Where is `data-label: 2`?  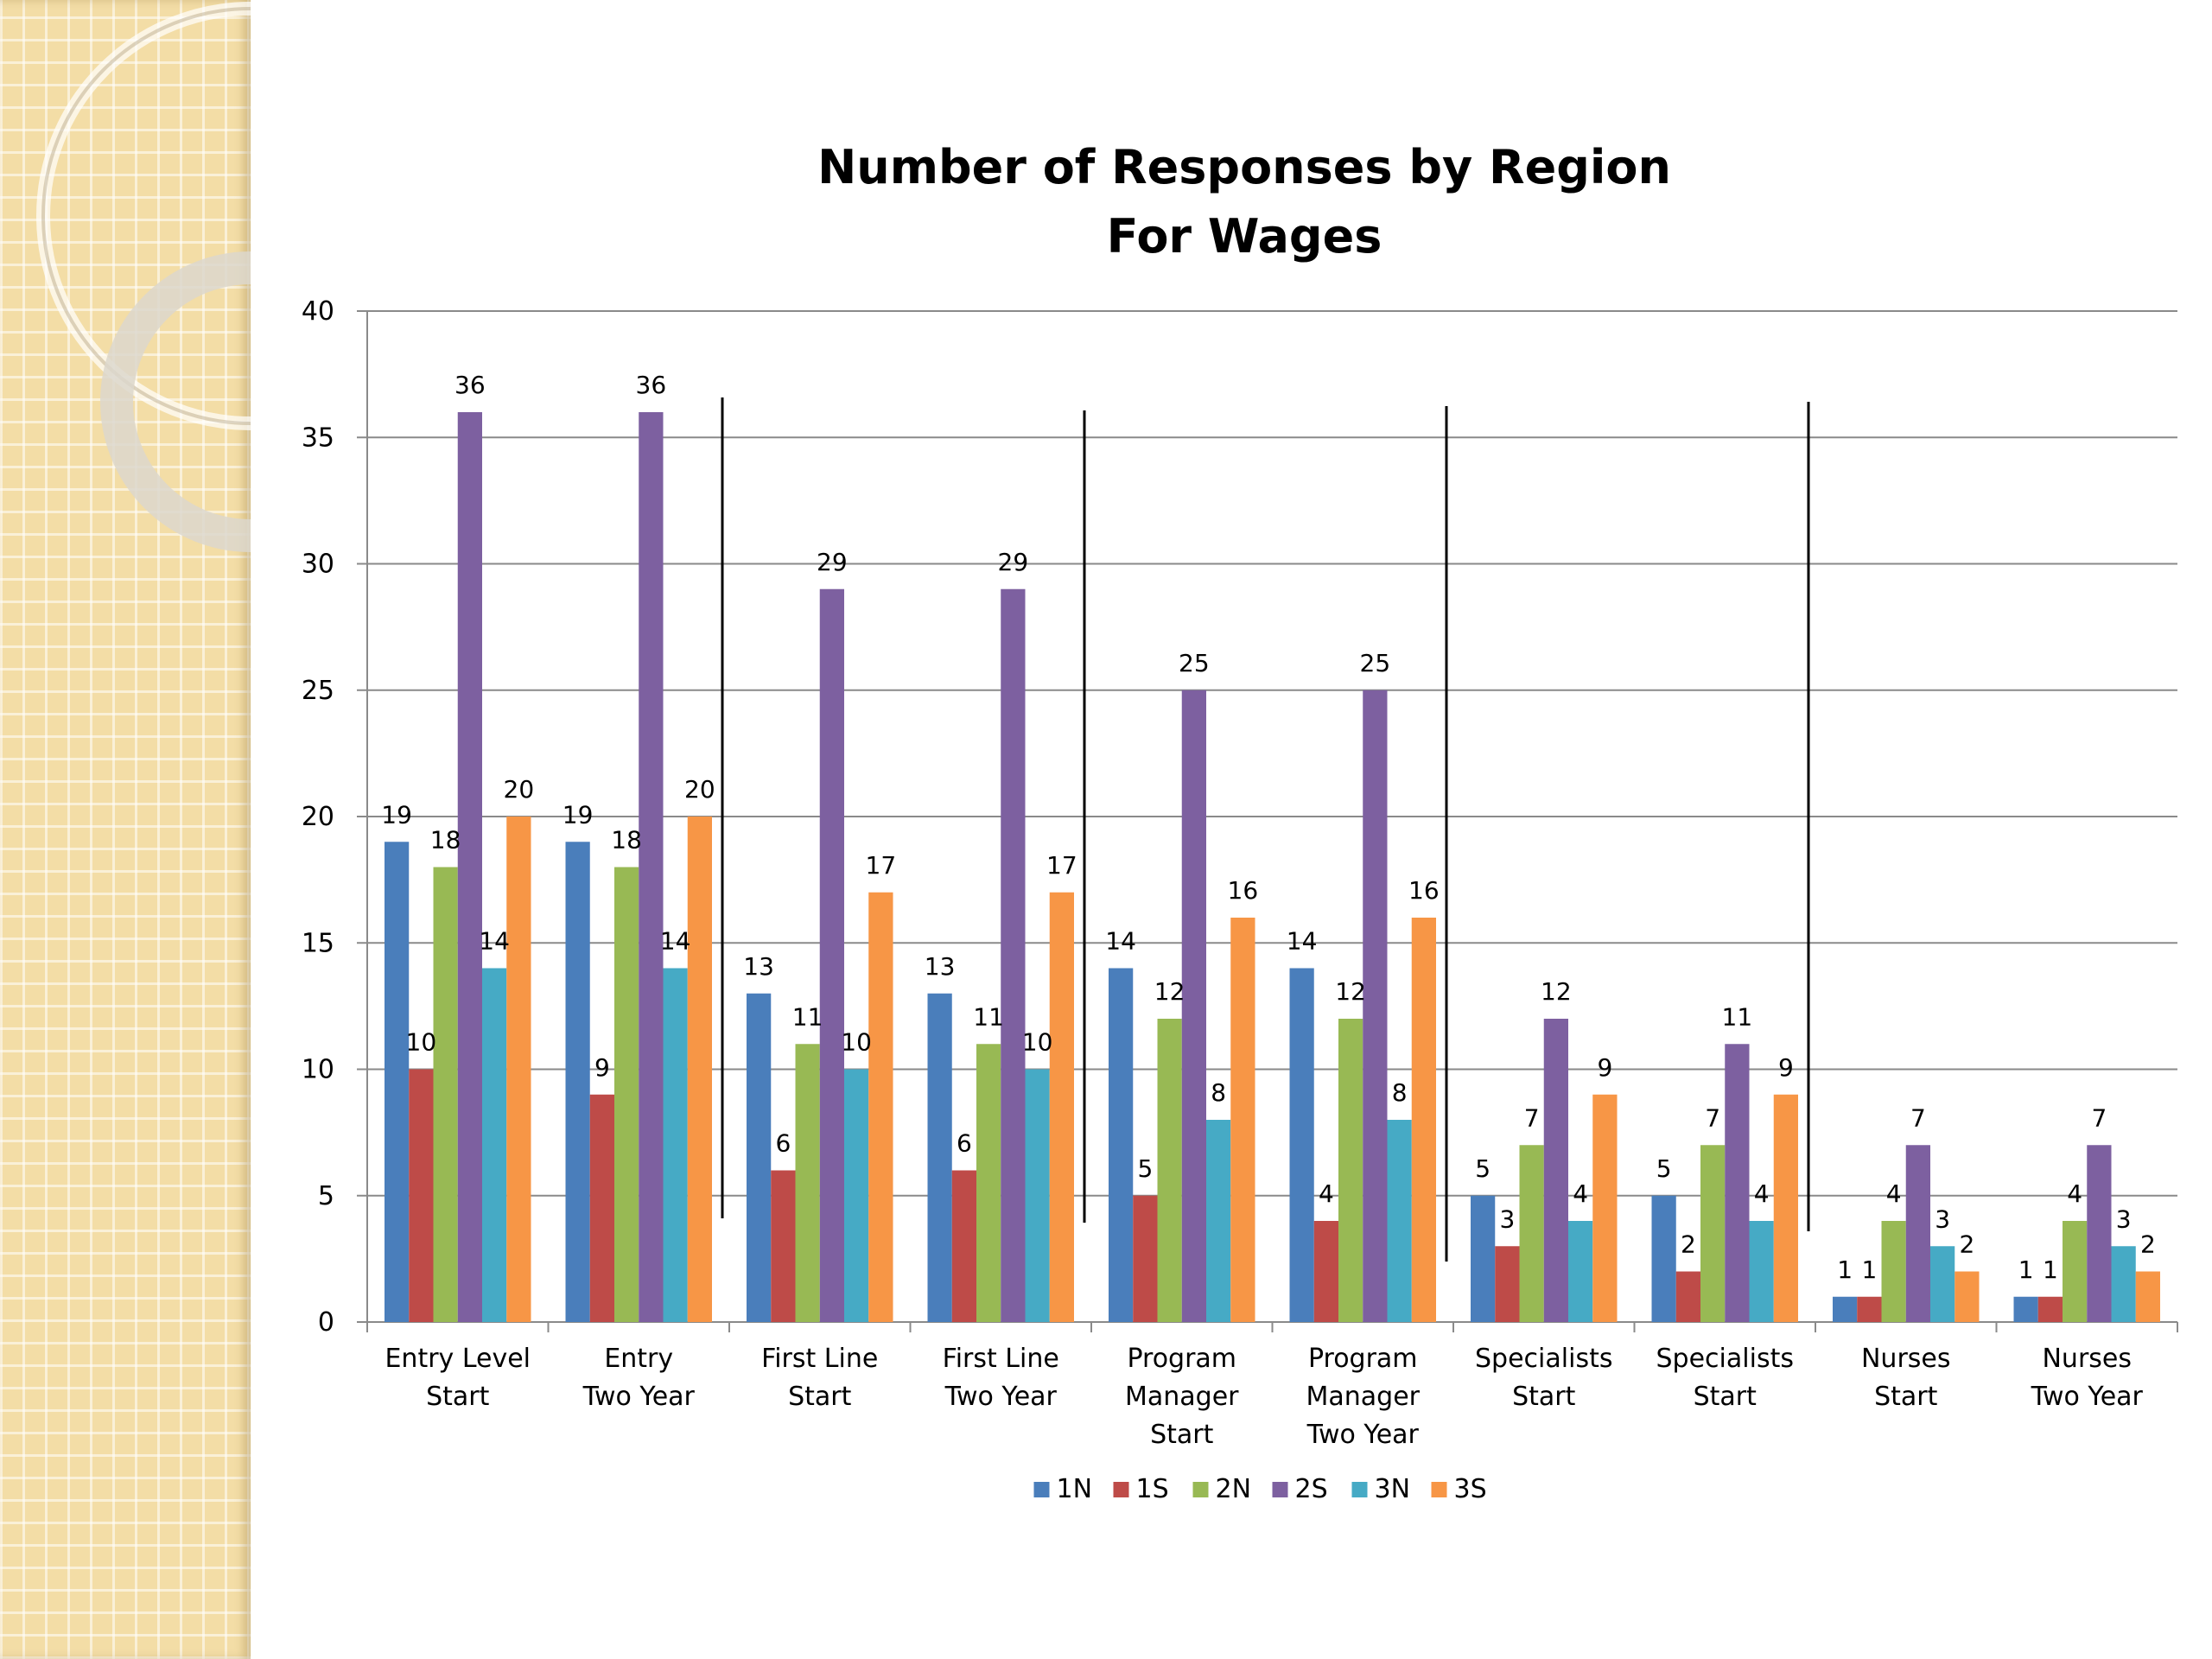 data-label: 2 is located at coordinates (1966, 1244).